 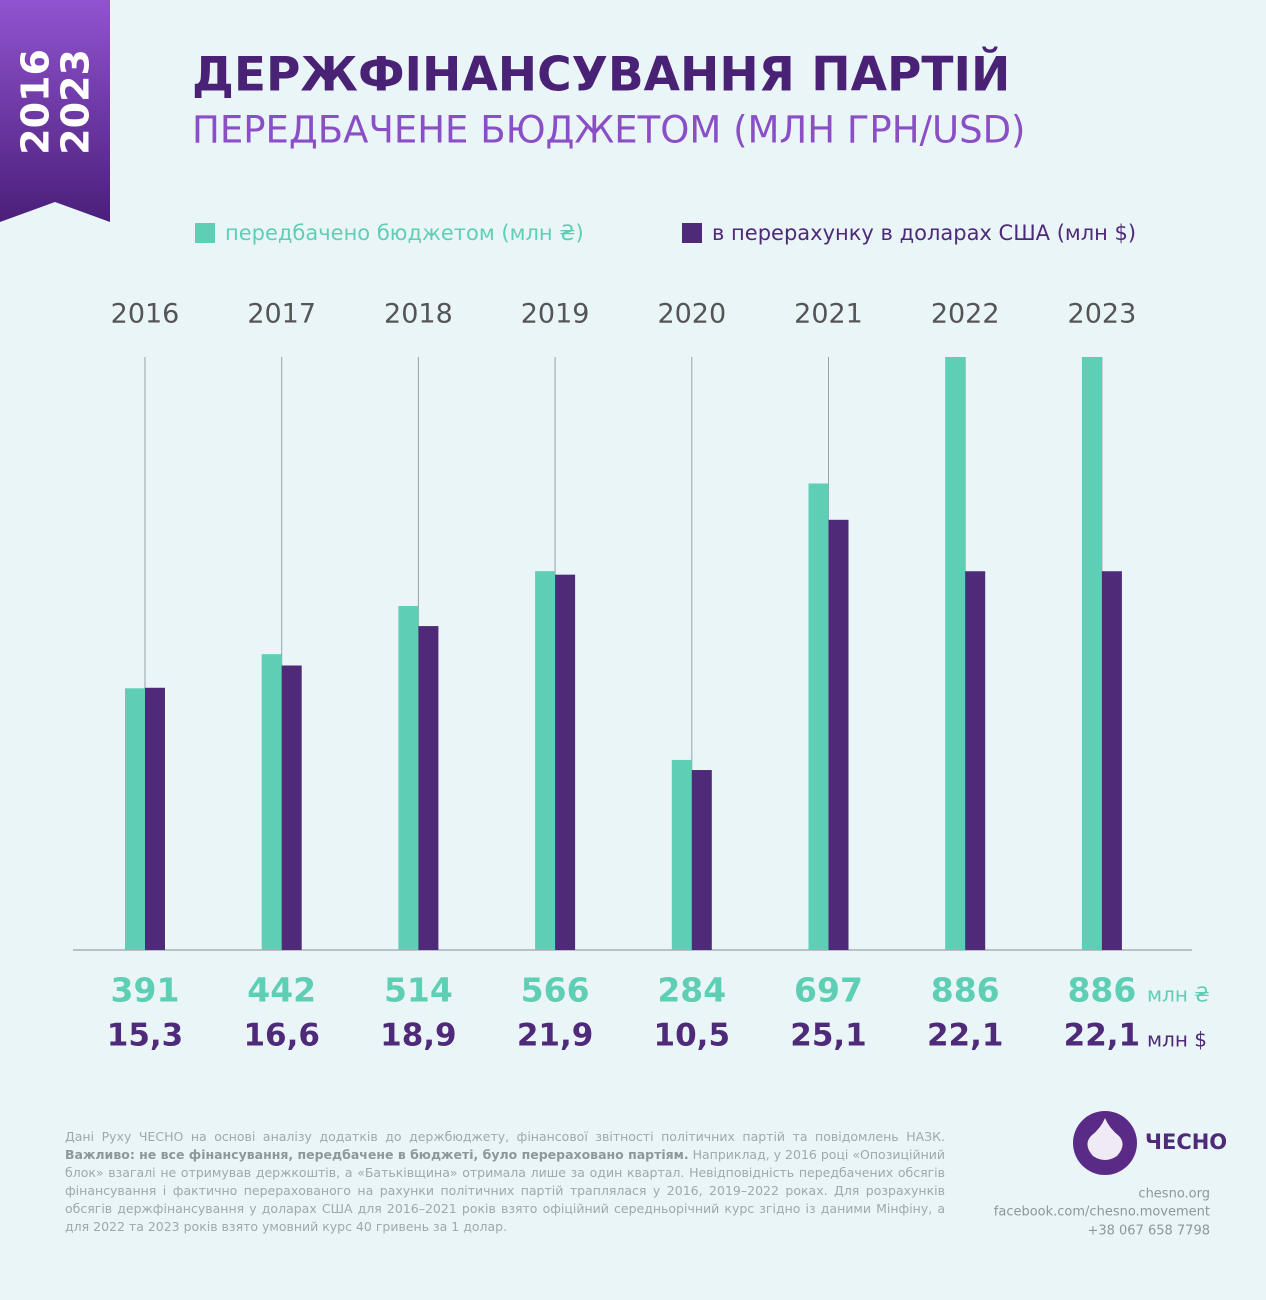 I want to click on unit-label: млн $, so click(x=1177, y=1040).